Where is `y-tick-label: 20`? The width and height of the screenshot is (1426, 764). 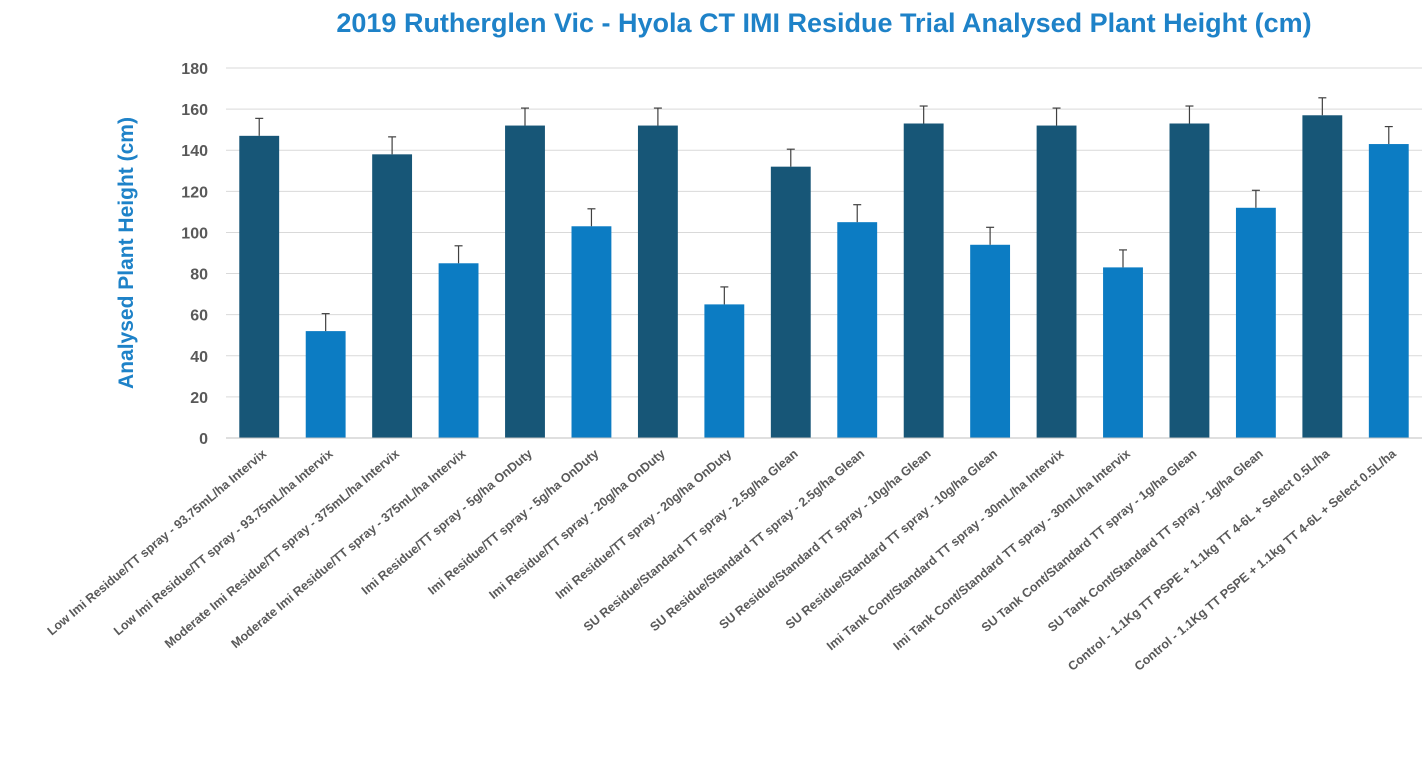
y-tick-label: 20 is located at coordinates (199, 398).